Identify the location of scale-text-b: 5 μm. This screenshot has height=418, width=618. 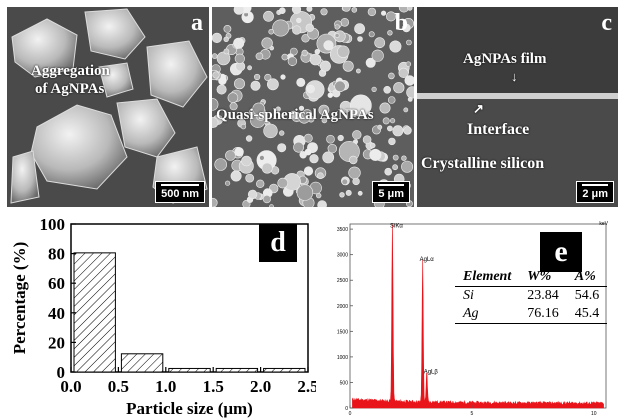
(391, 194).